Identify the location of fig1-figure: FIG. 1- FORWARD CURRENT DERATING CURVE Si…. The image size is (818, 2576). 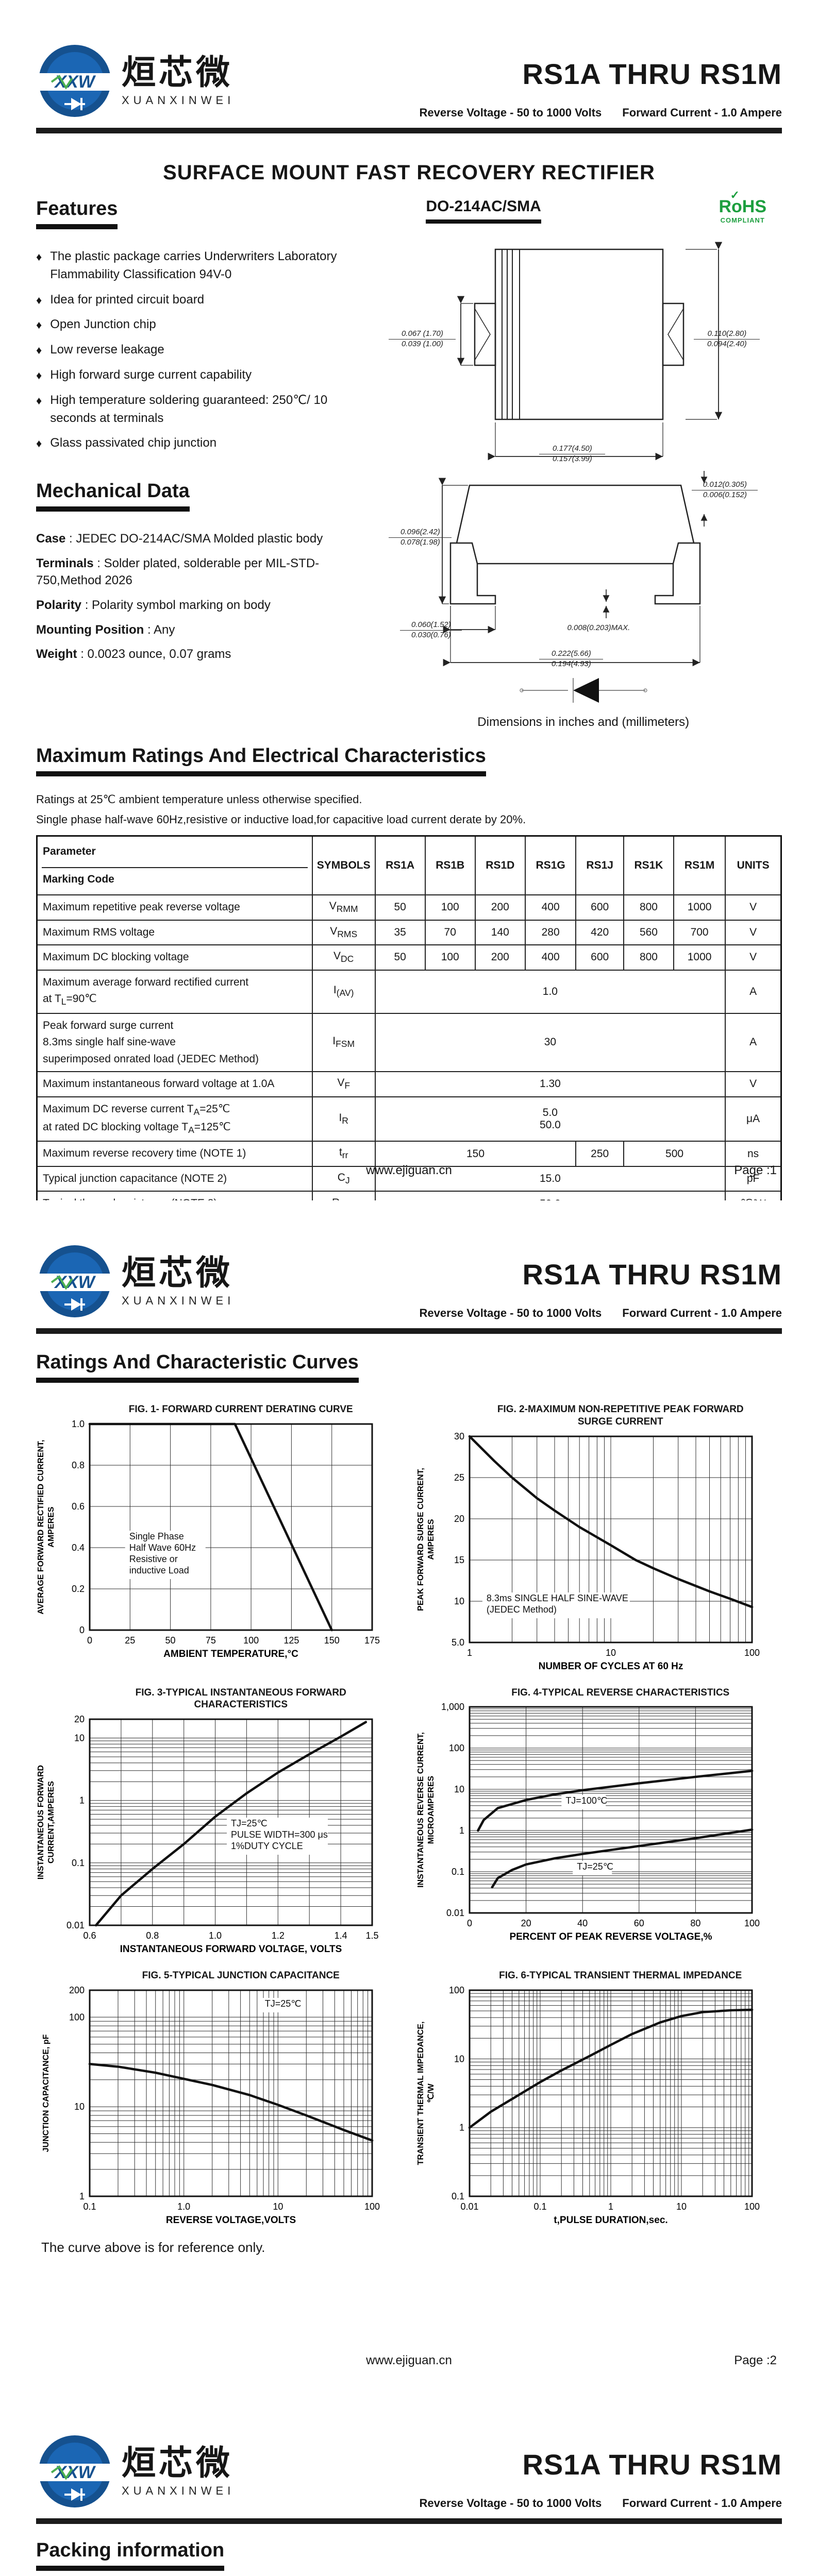
(219, 1539).